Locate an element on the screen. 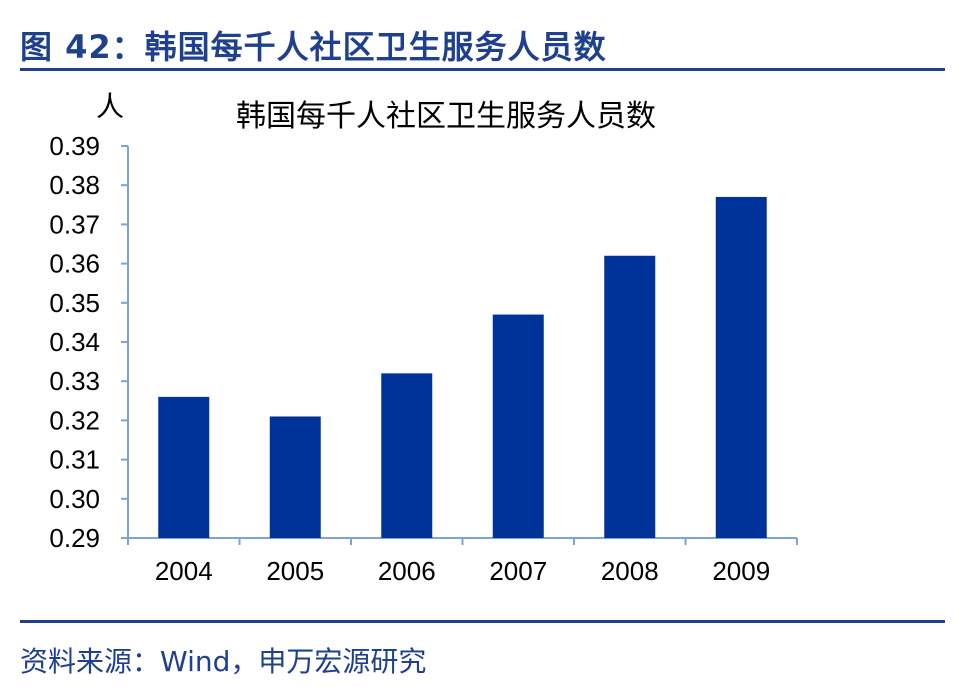 The height and width of the screenshot is (687, 965). x-tick-label: 2007 is located at coordinates (518, 571).